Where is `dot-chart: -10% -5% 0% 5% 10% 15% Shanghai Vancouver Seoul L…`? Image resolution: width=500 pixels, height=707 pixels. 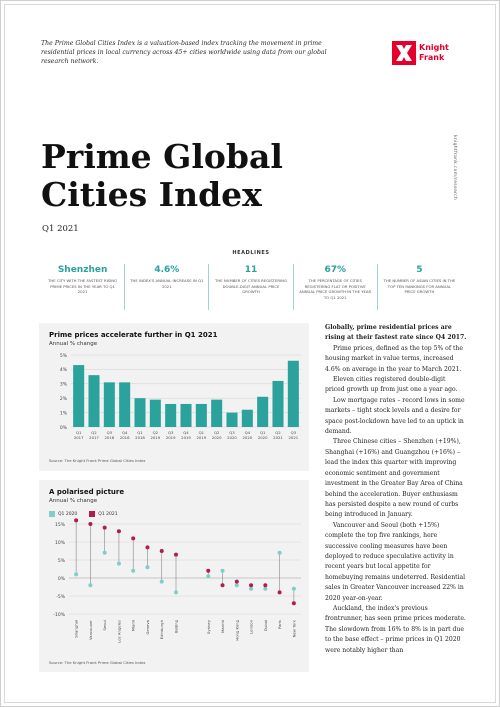
dot-chart: -10% -5% 0% 5% 10% 15% Shanghai Vancouver Seoul L… is located at coordinates (177, 580).